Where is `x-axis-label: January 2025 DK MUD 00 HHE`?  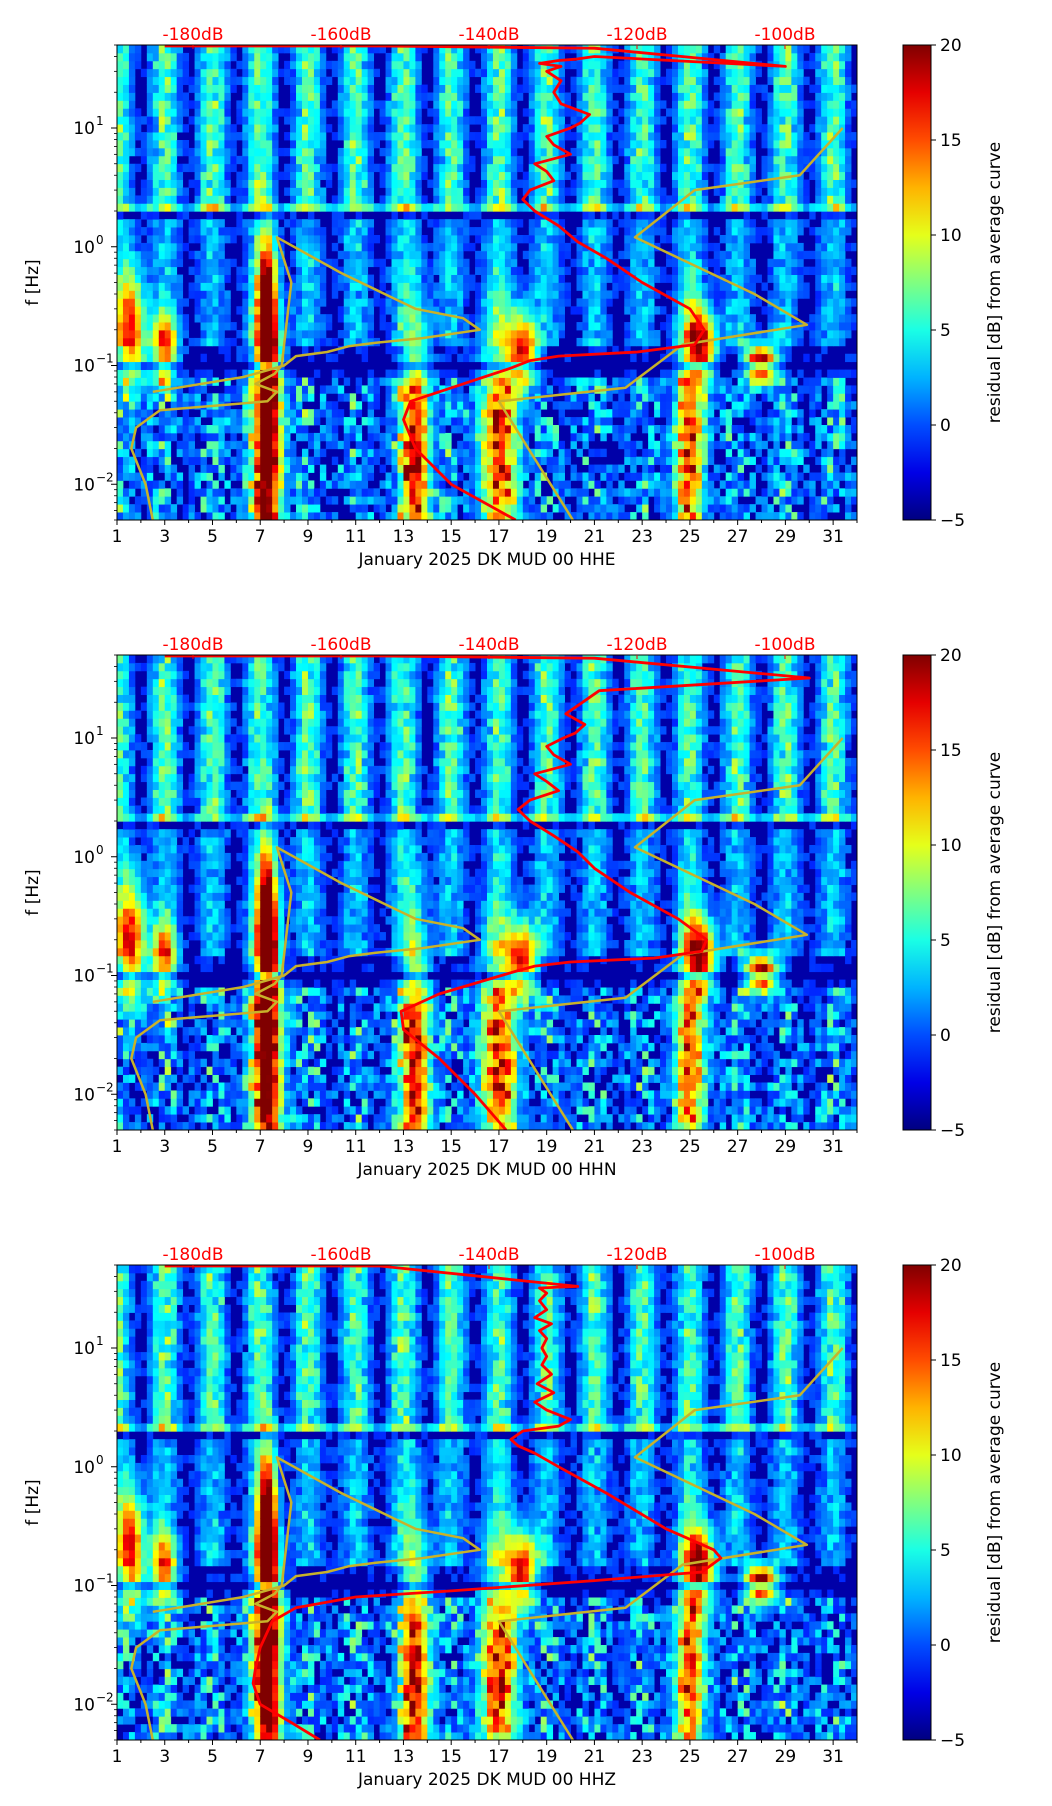 x-axis-label: January 2025 DK MUD 00 HHE is located at coordinates (486, 560).